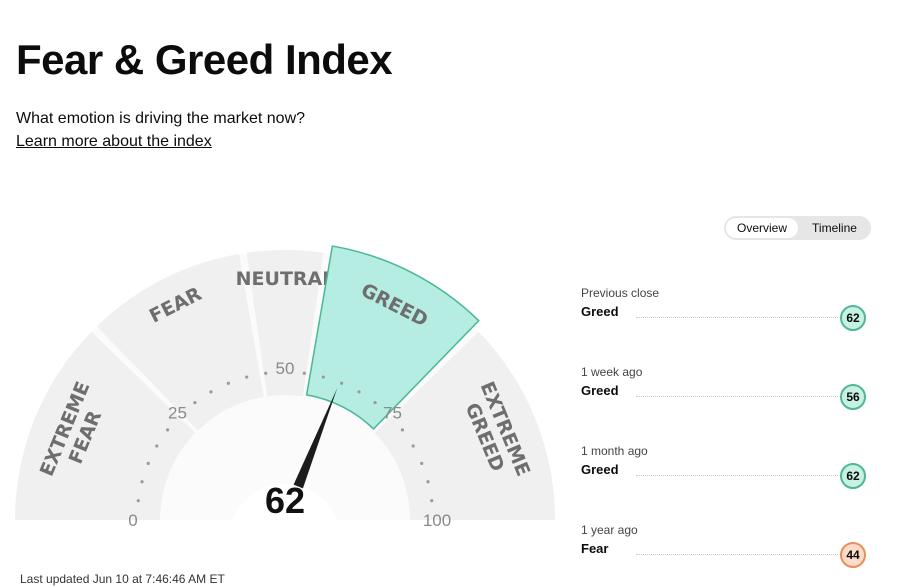 This screenshot has width=900, height=587. I want to click on page-title: Fear & Greed Index, so click(204, 59).